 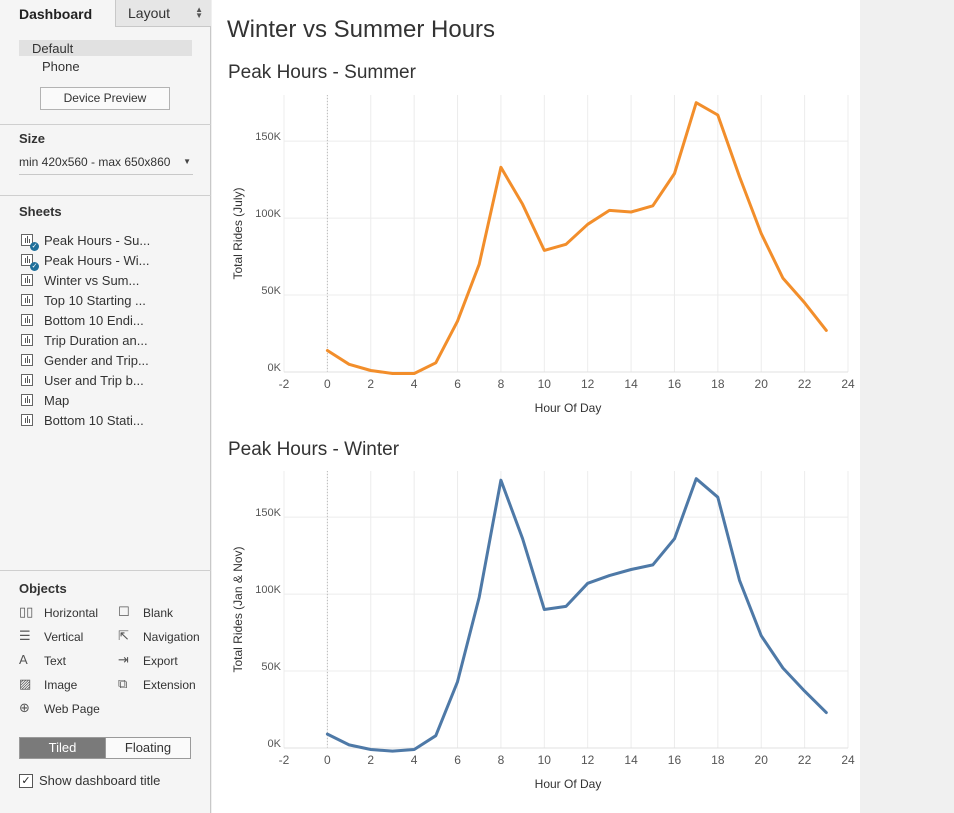 What do you see at coordinates (314, 449) in the screenshot?
I see `chart-title-winter: Peak Hours - Winter` at bounding box center [314, 449].